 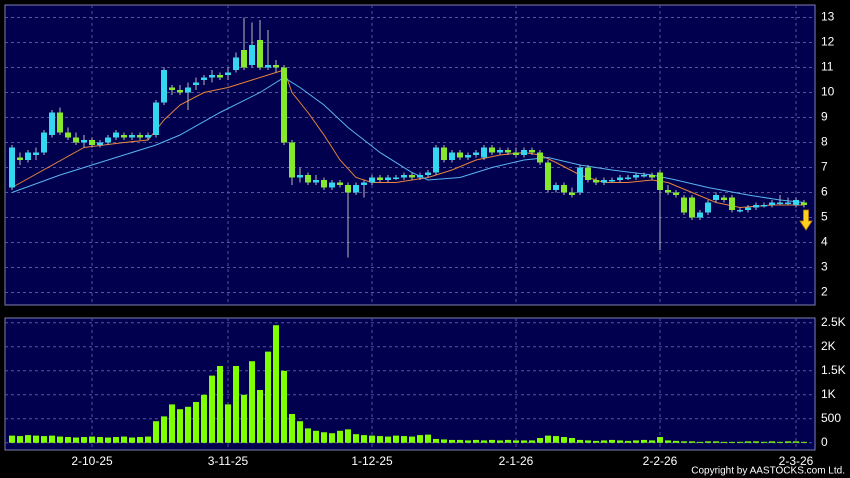 I want to click on volume-tick-label: 2K, so click(x=828, y=346).